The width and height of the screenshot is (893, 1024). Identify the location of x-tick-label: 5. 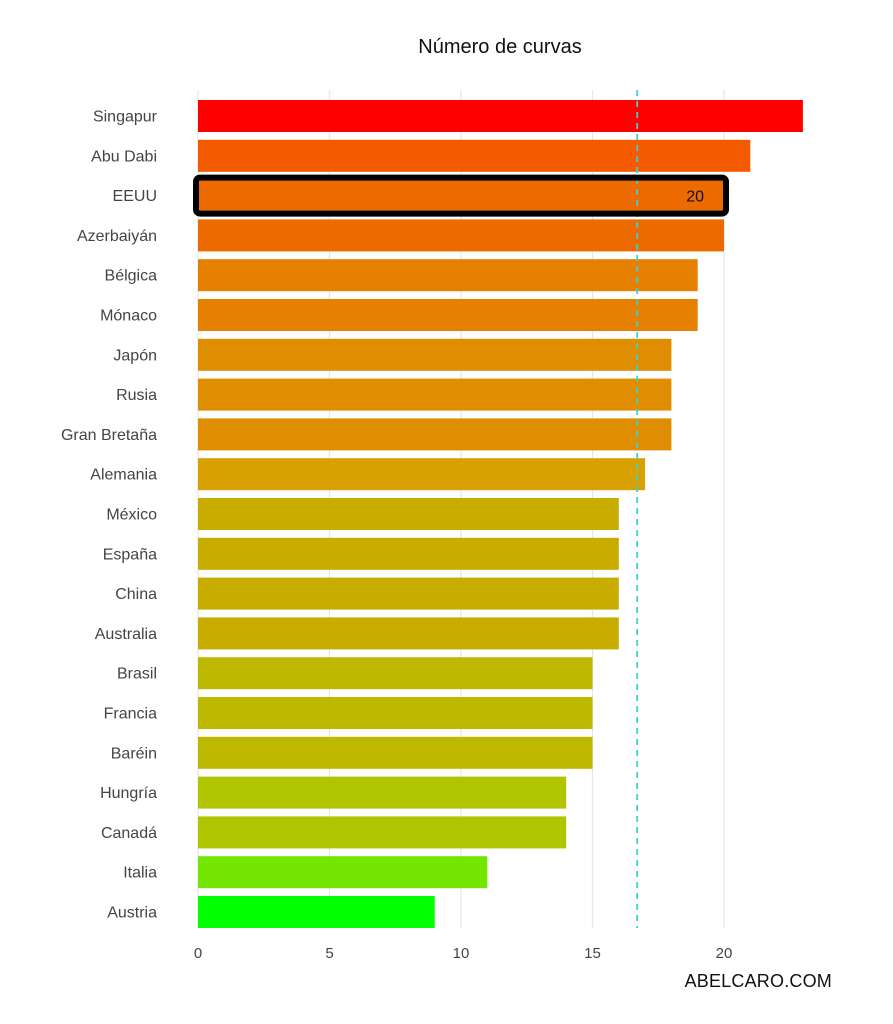
(329, 953).